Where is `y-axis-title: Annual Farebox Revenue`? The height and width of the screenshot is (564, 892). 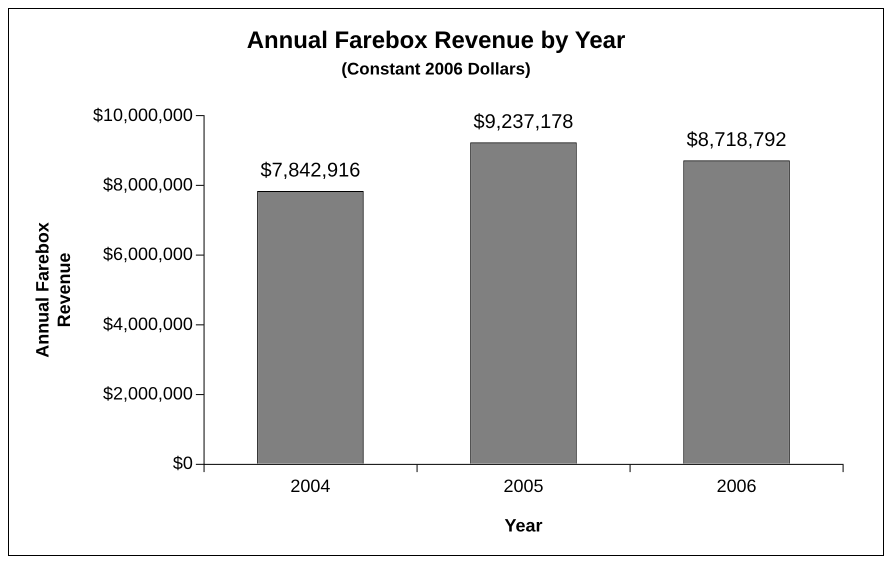
y-axis-title: Annual Farebox Revenue is located at coordinates (53, 290).